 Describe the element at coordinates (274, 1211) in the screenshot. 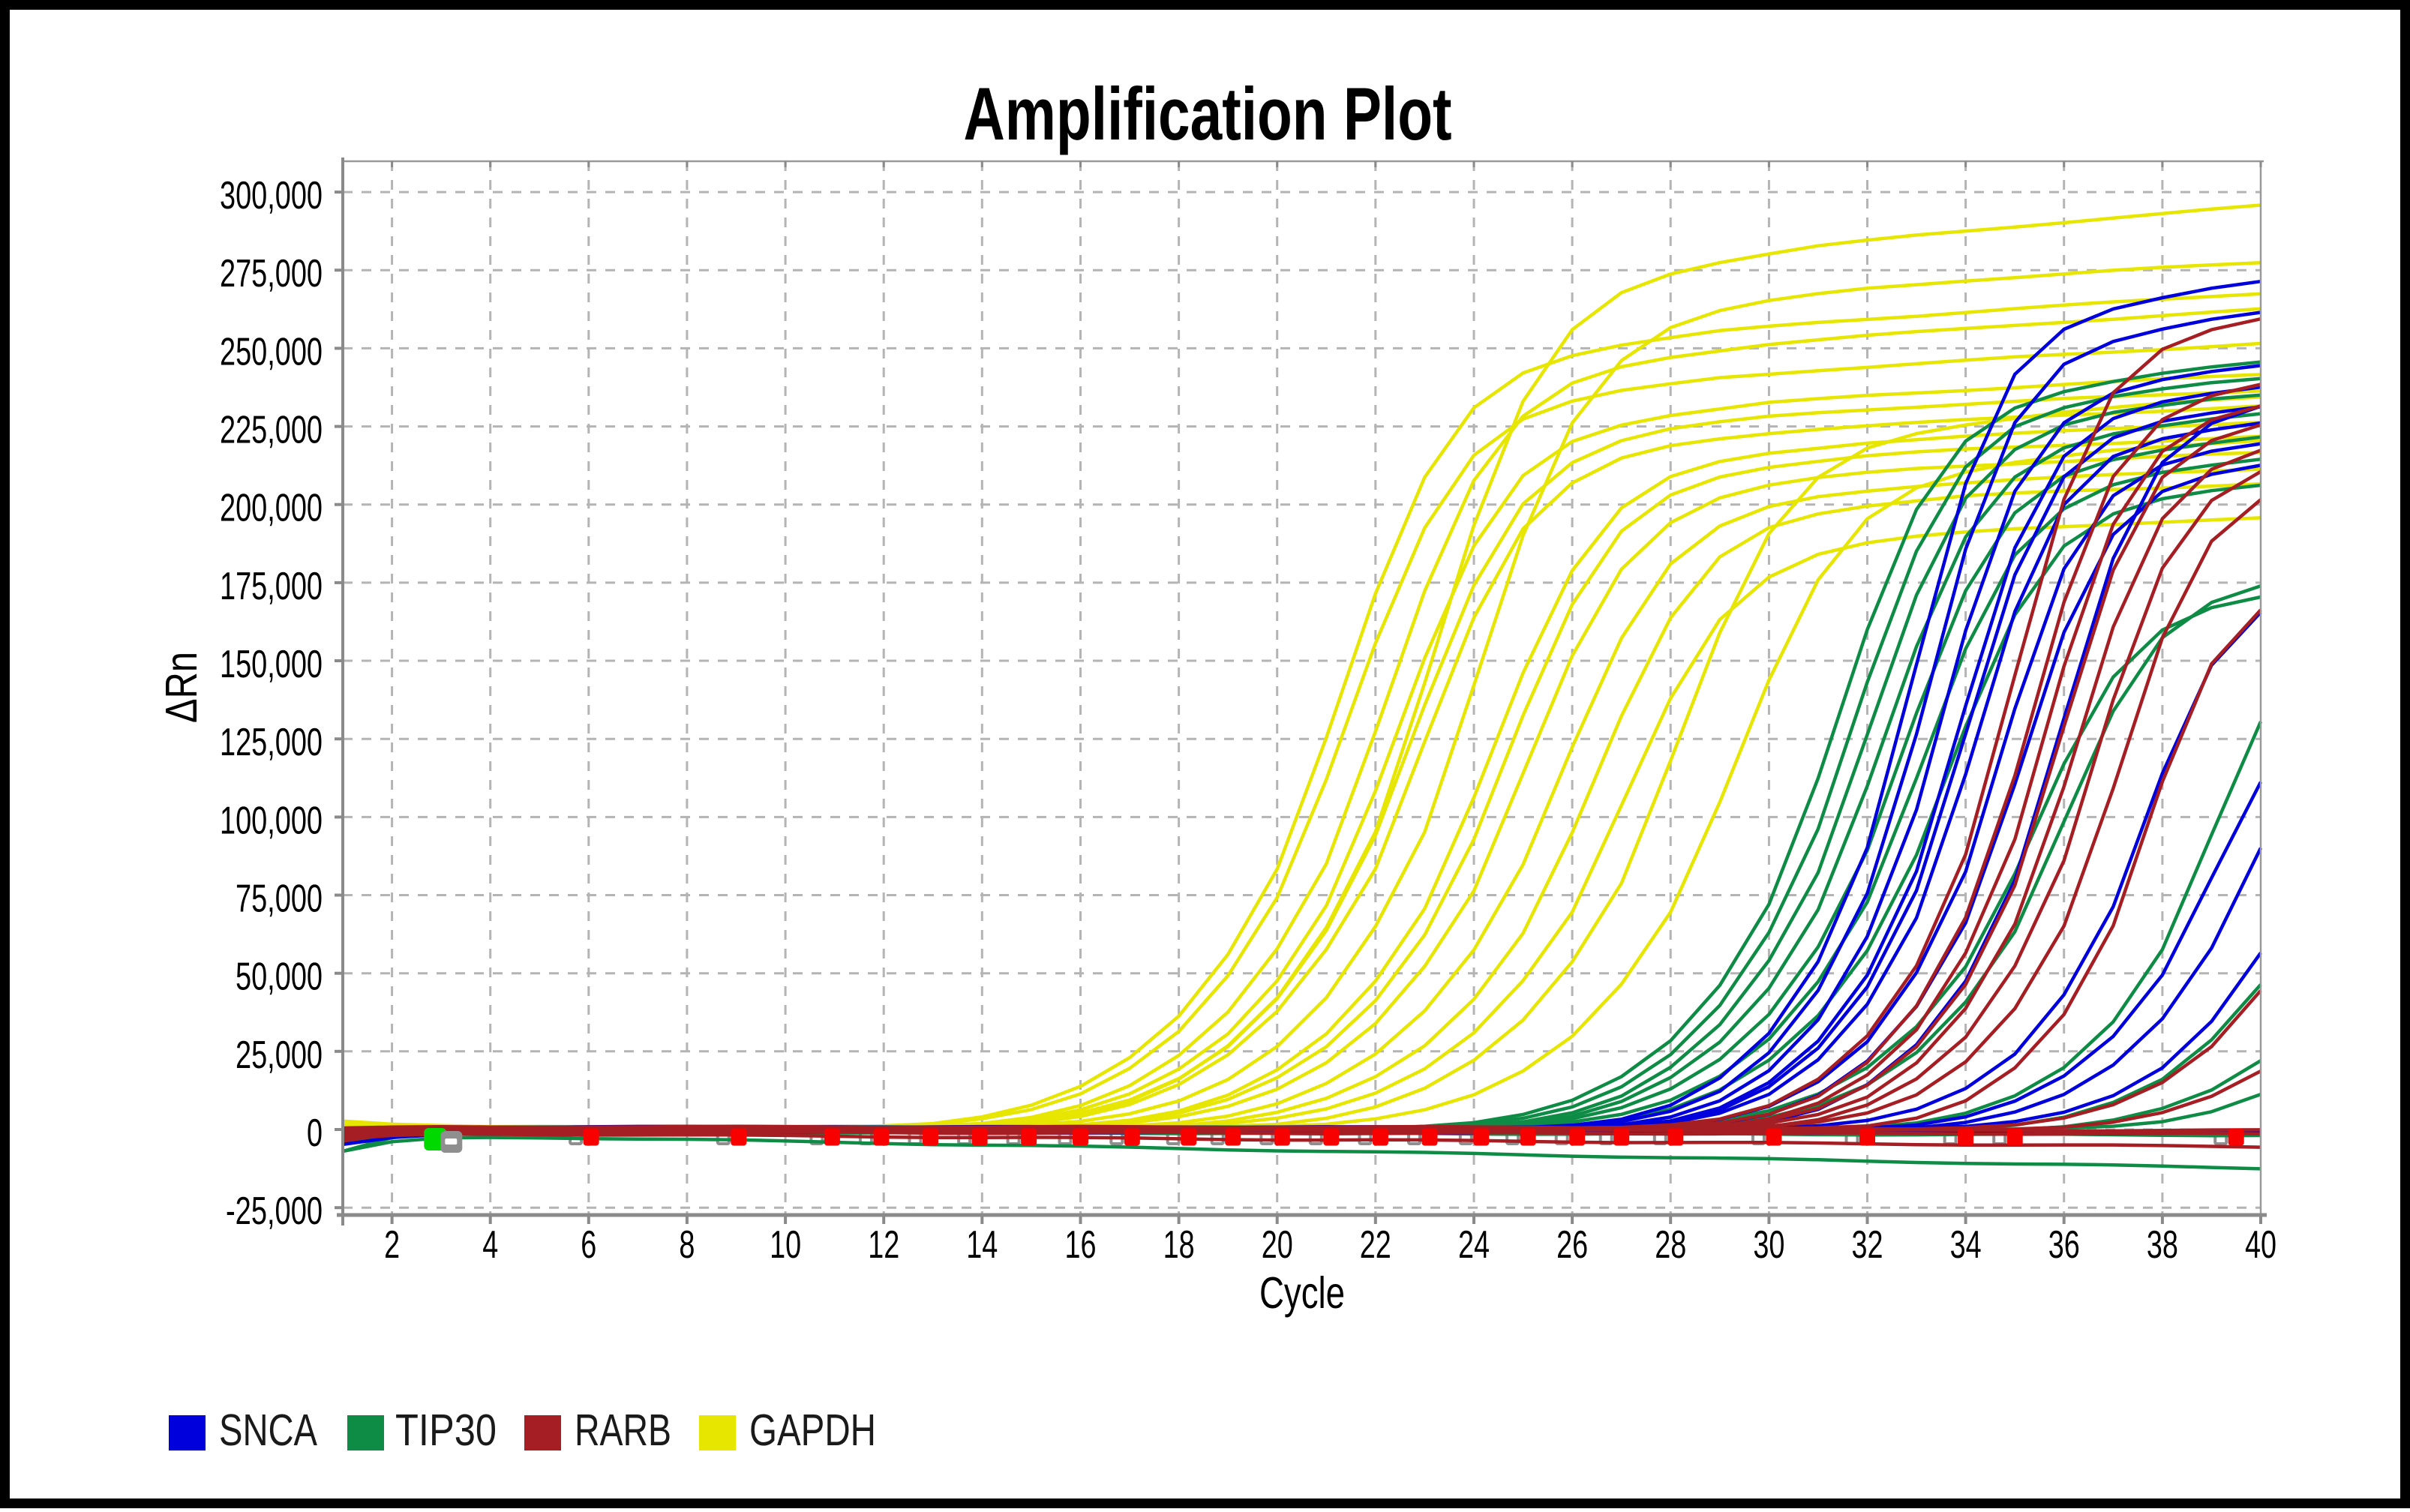

I see `svg-text: -25,000` at that location.